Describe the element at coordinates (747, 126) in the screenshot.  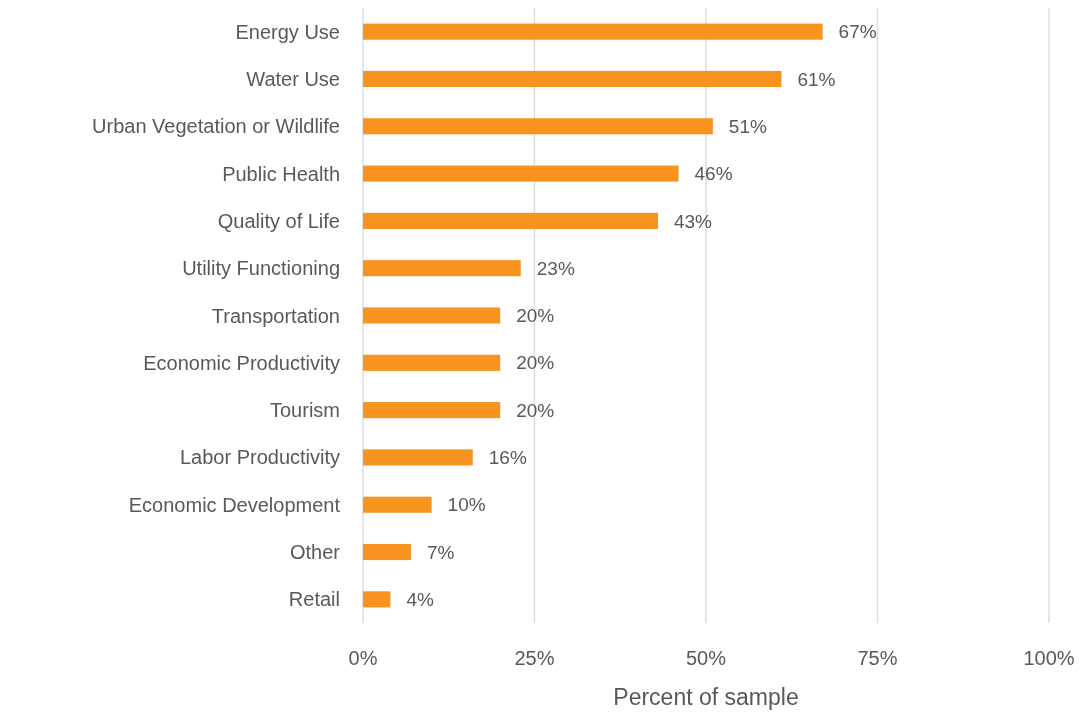
I see `data-label: 51%` at that location.